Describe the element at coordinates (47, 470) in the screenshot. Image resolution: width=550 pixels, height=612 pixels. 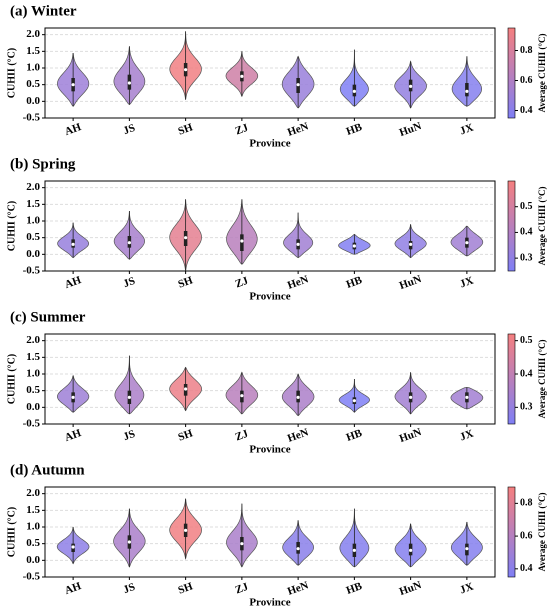
I see `panel-title: (d) Autumn` at that location.